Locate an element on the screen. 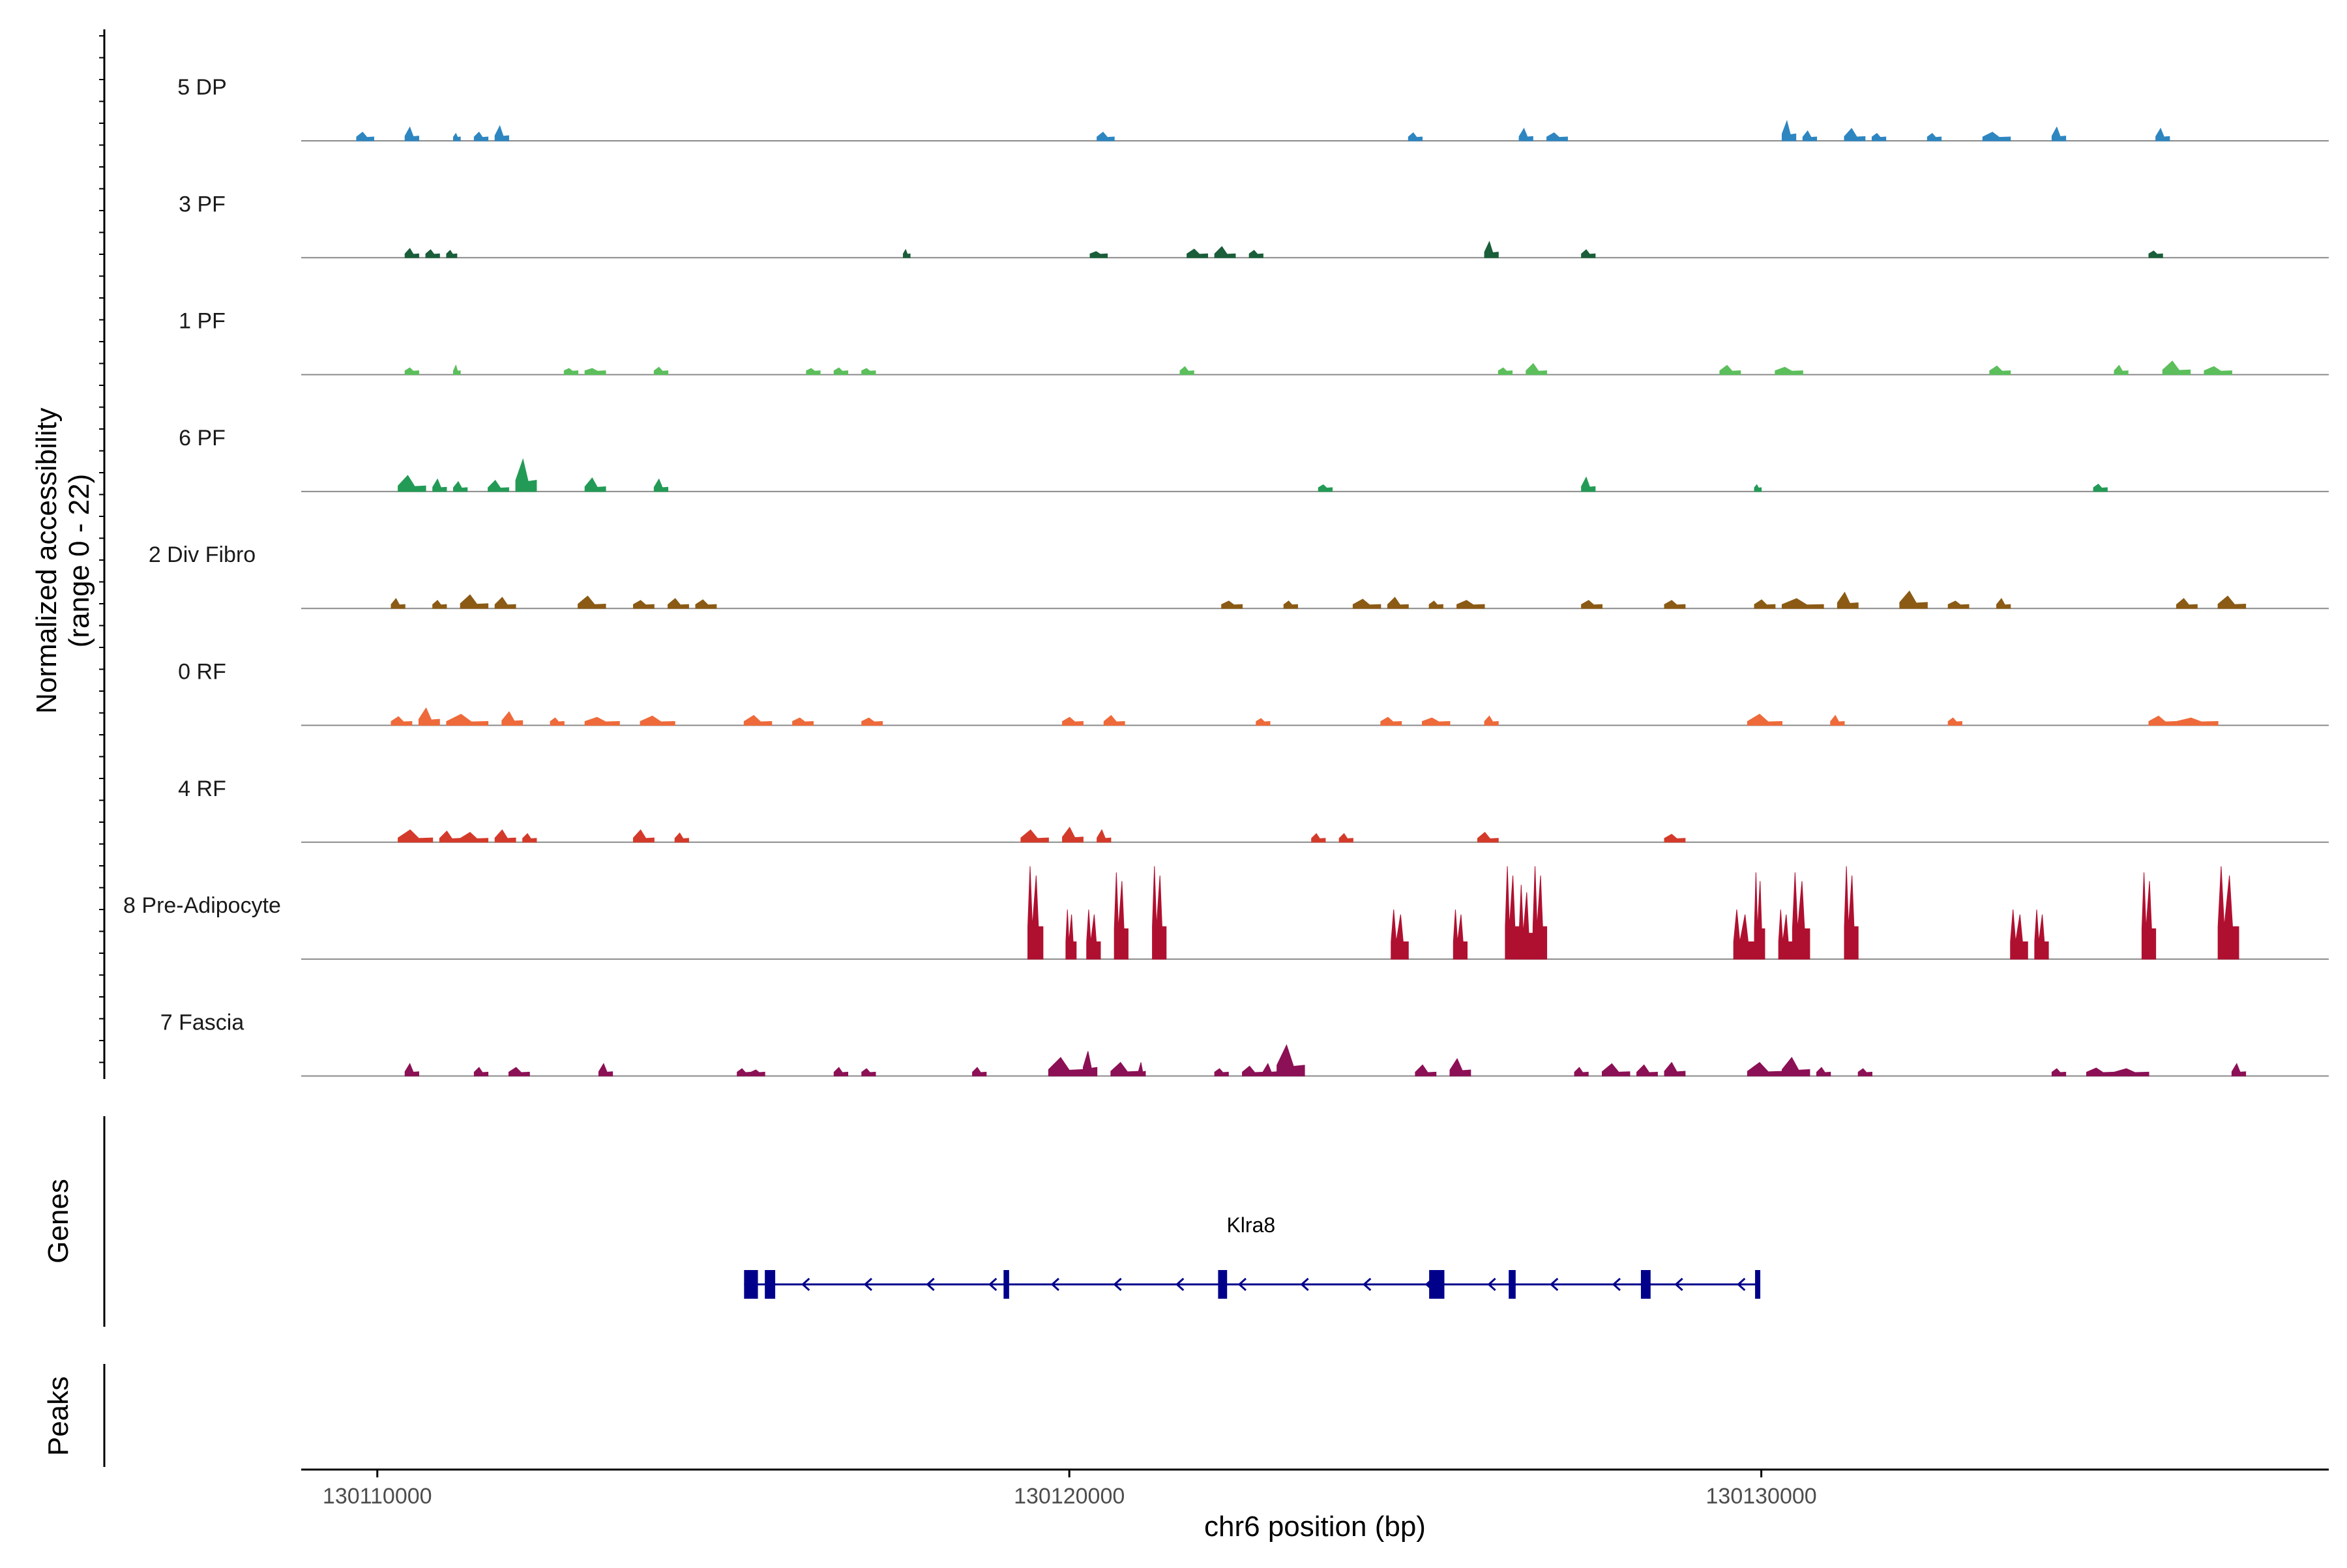 The image size is (2347, 1568). track-5-dp: 5 DP is located at coordinates (1253, 108).